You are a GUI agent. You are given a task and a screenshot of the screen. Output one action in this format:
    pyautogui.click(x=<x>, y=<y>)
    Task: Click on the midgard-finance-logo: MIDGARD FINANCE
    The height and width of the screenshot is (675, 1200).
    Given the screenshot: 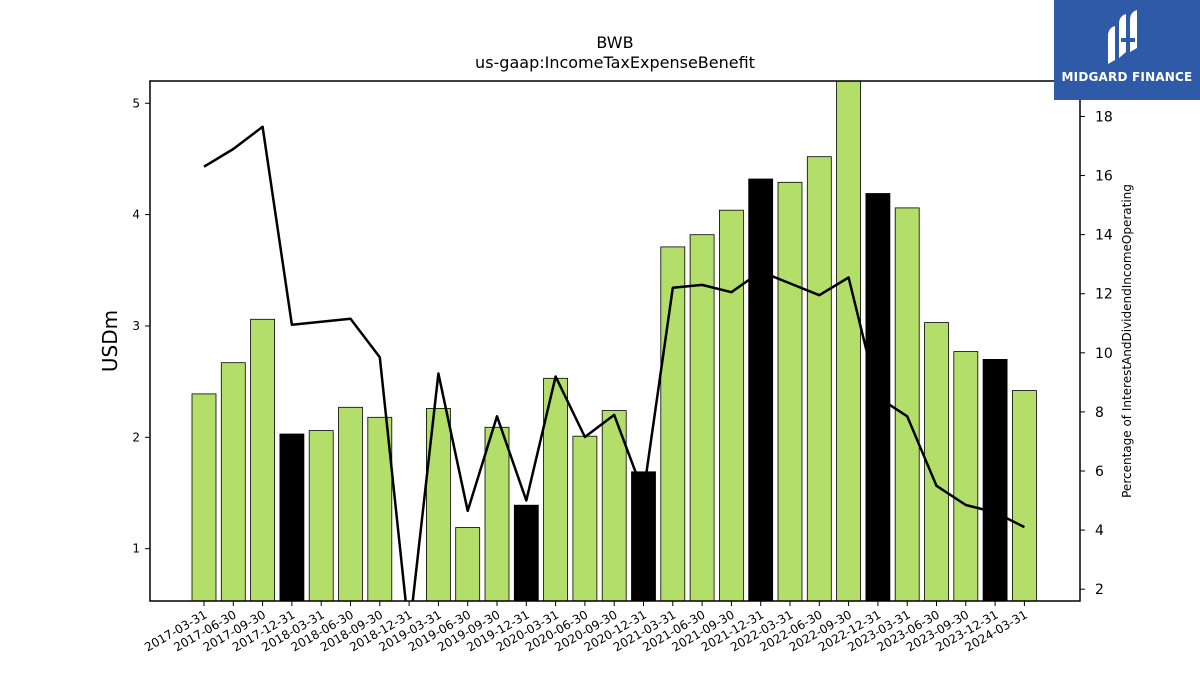 What is the action you would take?
    pyautogui.click(x=1127, y=50)
    